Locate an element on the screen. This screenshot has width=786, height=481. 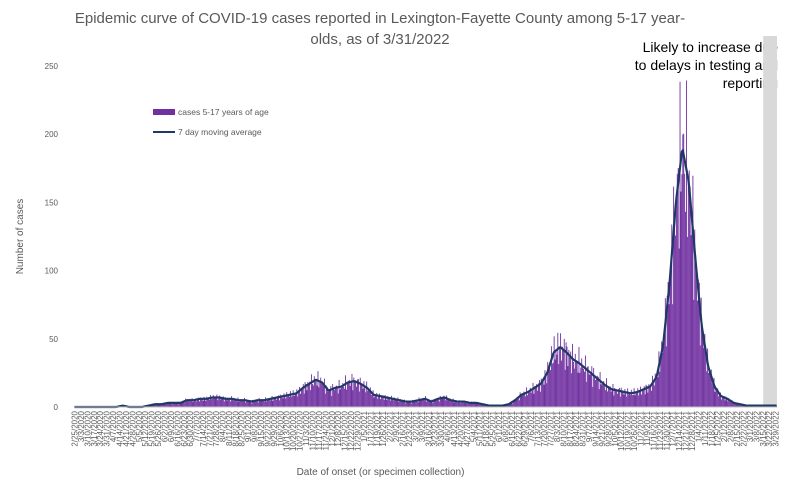
x-tick-label: 12/29/2020 is located at coordinates (358, 430).